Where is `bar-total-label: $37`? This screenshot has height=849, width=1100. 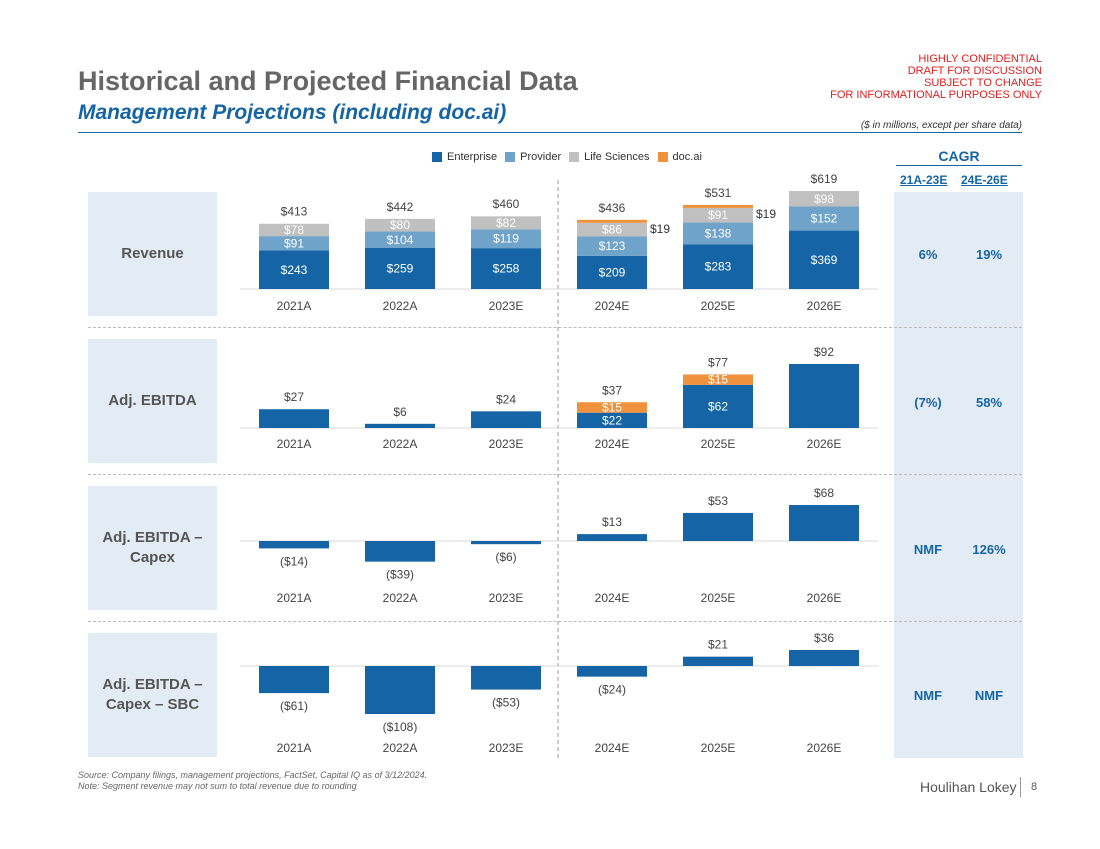
bar-total-label: $37 is located at coordinates (612, 390).